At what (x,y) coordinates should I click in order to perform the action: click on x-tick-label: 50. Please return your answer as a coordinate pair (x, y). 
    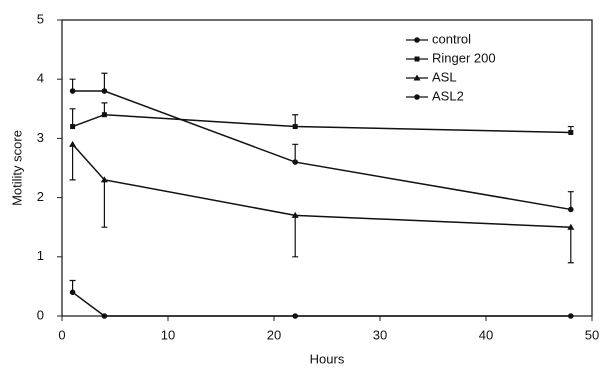
    Looking at the image, I should click on (592, 334).